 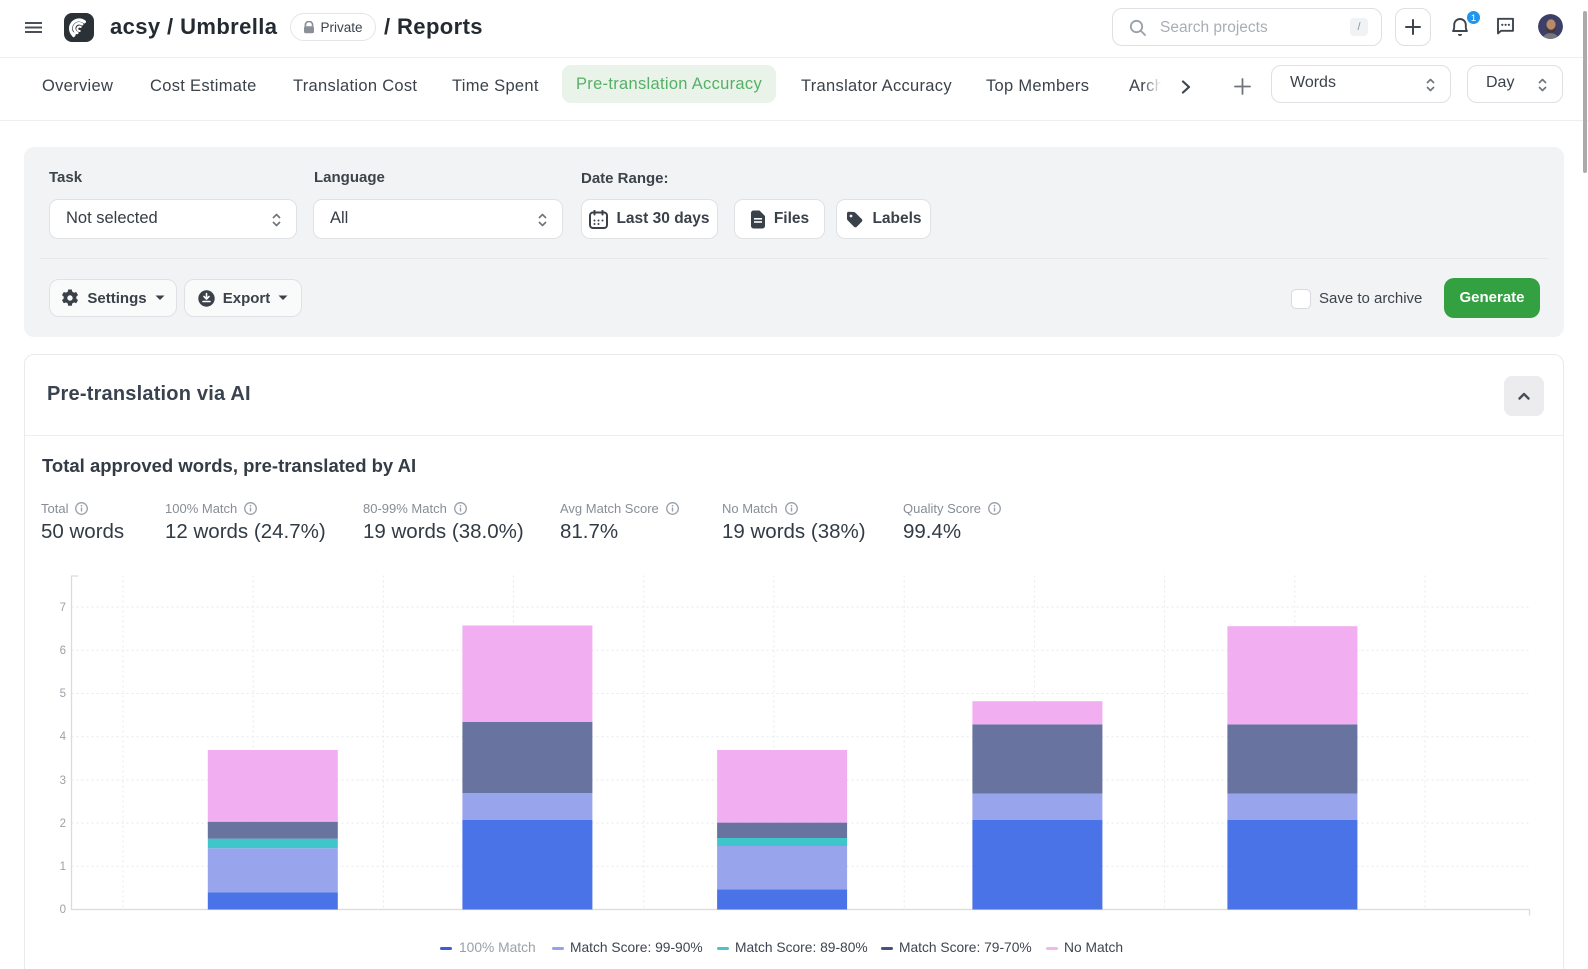 I want to click on svg-text: 3, so click(x=63, y=781).